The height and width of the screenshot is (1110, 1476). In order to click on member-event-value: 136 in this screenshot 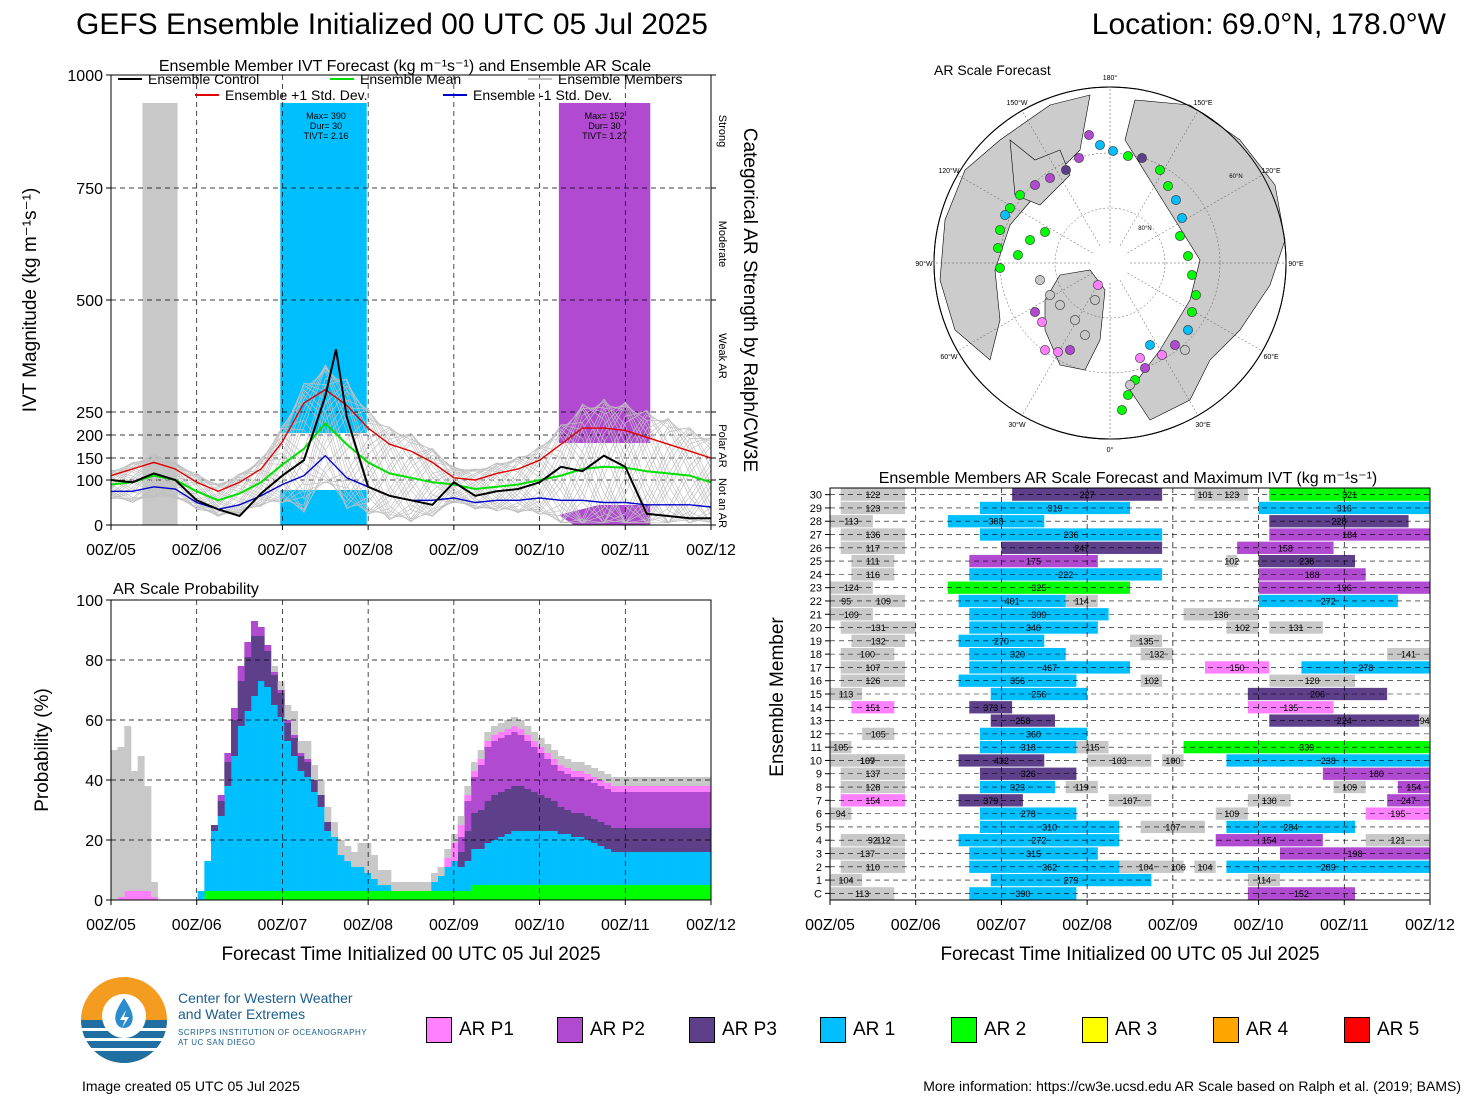, I will do `click(872, 535)`.